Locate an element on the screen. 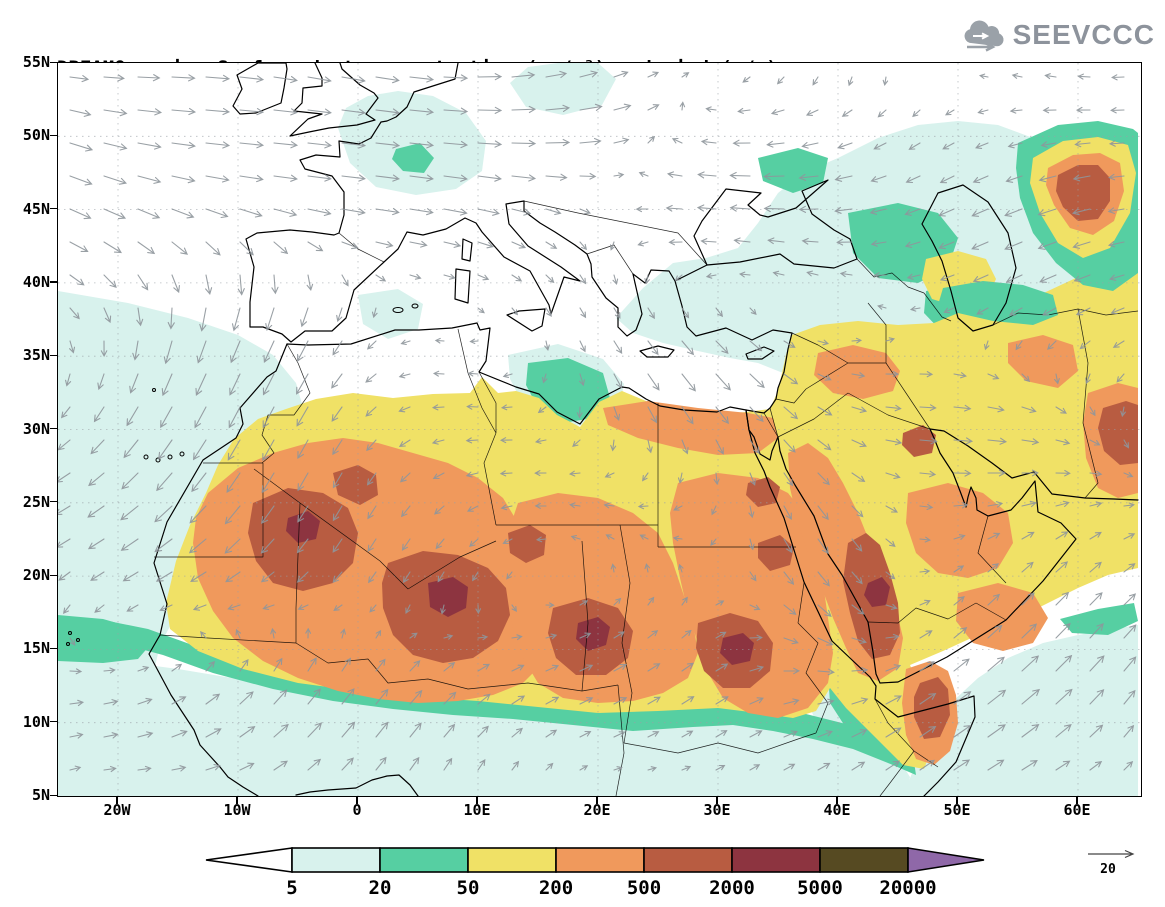 The image size is (1165, 907). lon-tick-label: 30E is located at coordinates (717, 810).